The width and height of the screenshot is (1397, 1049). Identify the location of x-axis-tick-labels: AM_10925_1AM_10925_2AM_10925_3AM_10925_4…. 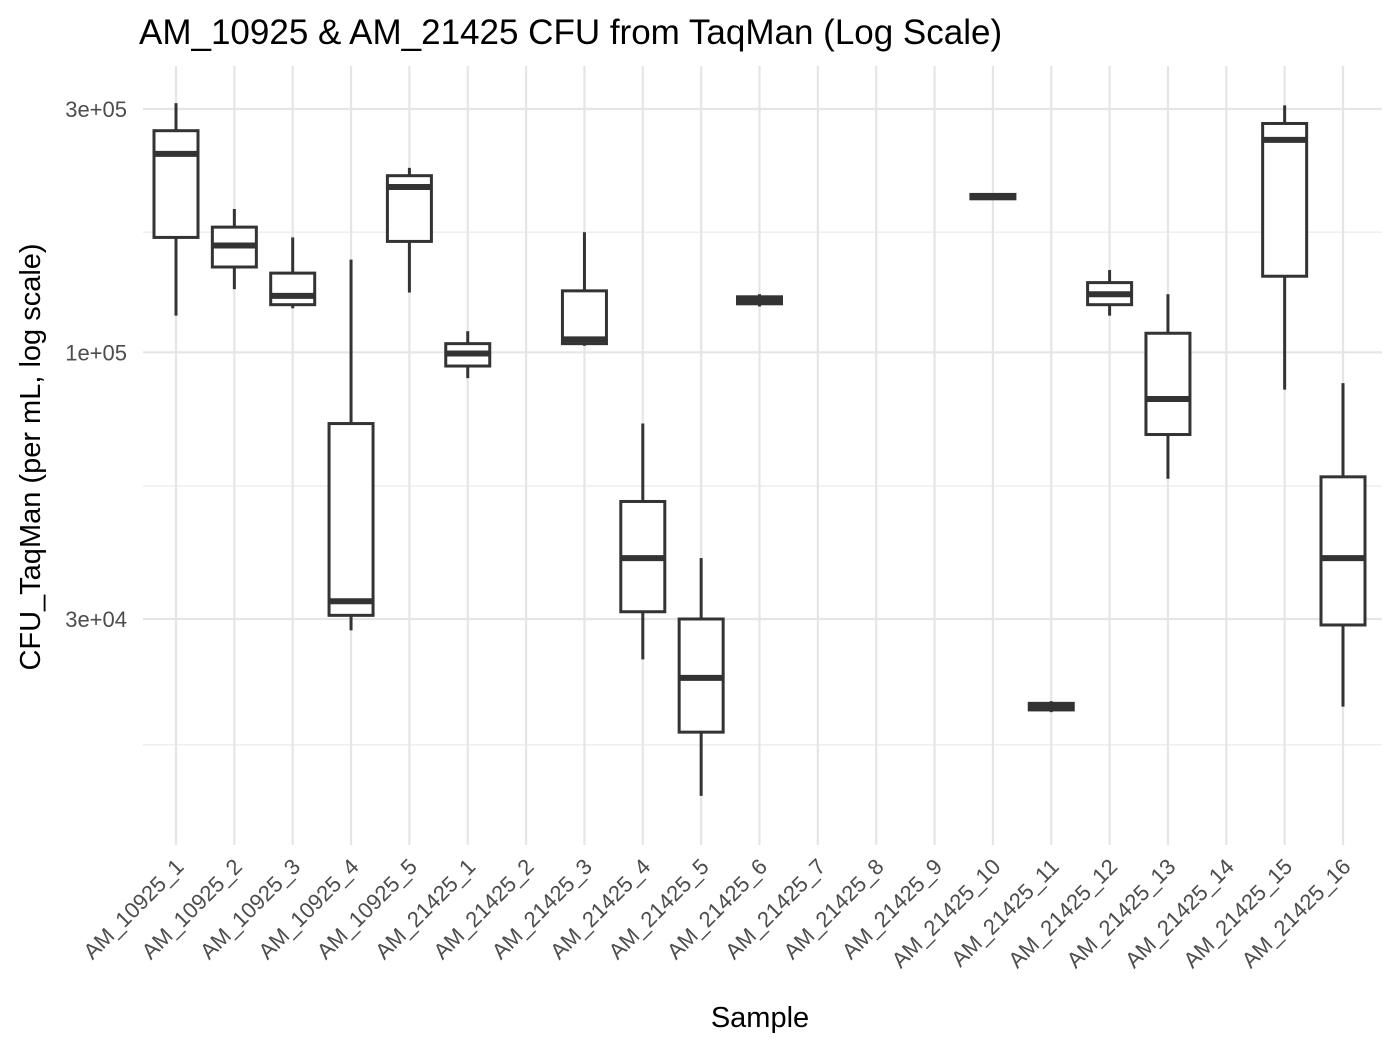
(716, 913).